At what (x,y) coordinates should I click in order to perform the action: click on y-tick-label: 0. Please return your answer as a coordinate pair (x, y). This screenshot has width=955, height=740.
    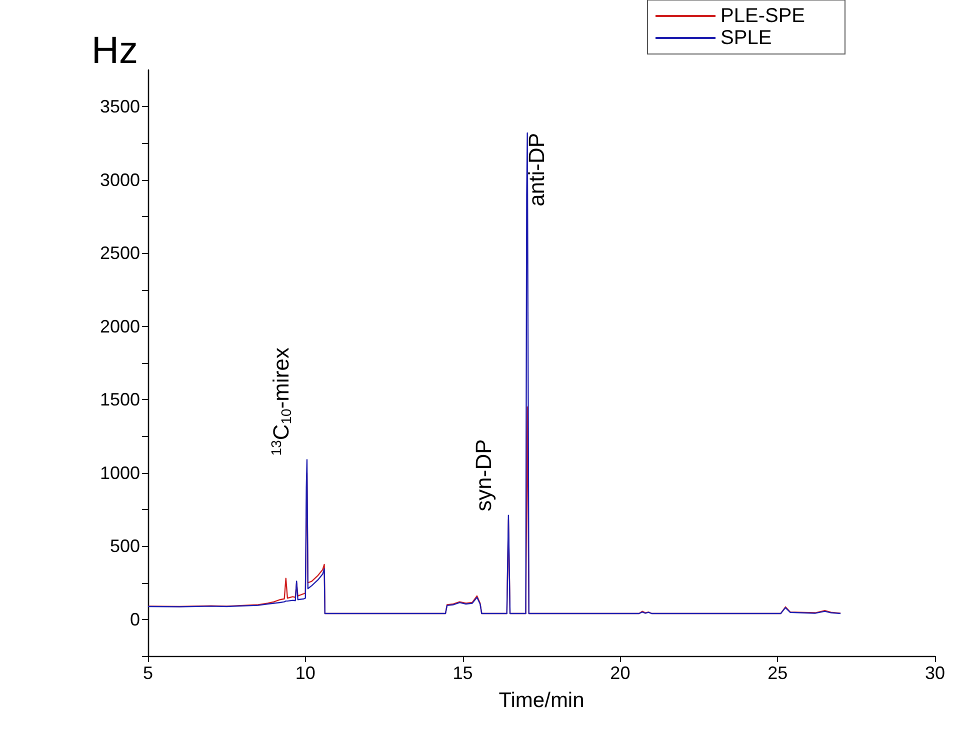
    Looking at the image, I should click on (135, 619).